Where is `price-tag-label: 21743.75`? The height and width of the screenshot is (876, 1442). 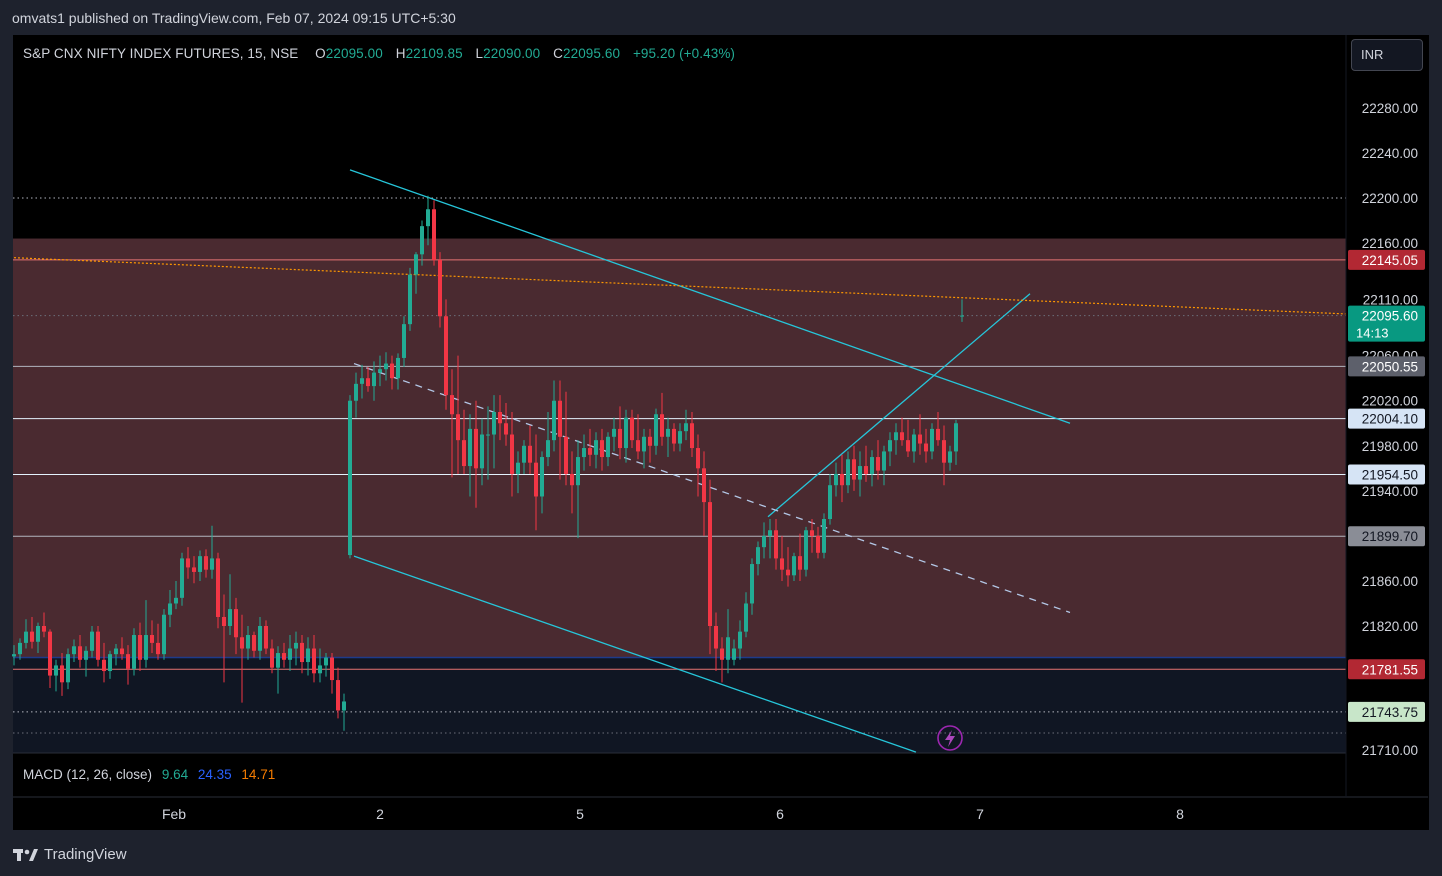 price-tag-label: 21743.75 is located at coordinates (1390, 712).